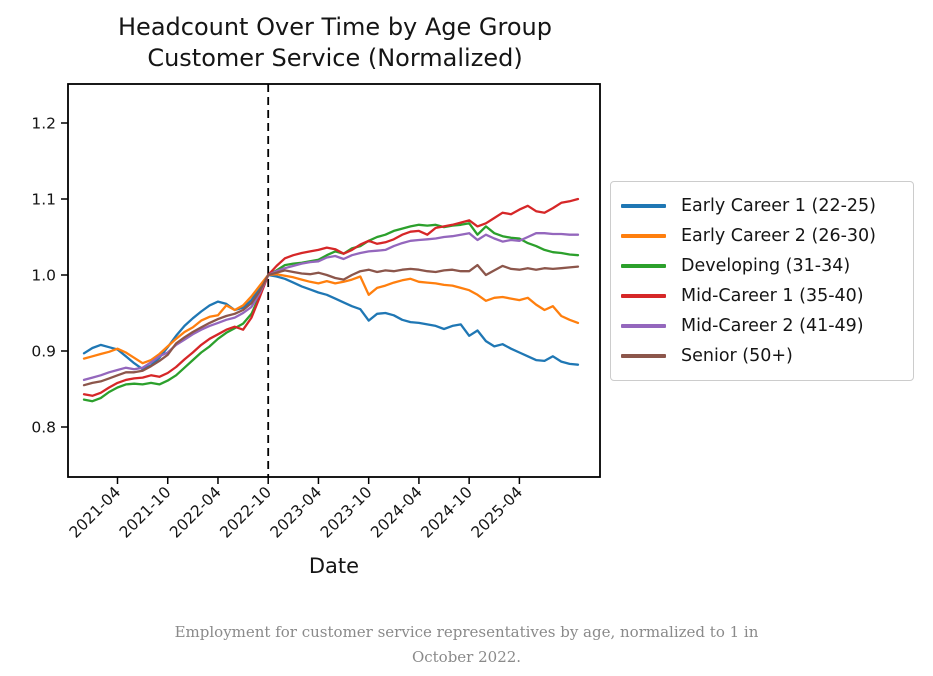 The width and height of the screenshot is (933, 676). What do you see at coordinates (497, 512) in the screenshot?
I see `x-tick-label: 2025-04` at bounding box center [497, 512].